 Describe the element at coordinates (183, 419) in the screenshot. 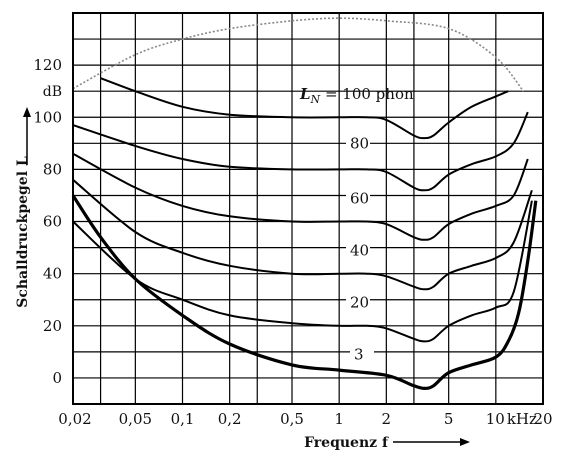

I see `x-tick-label: 0,1` at that location.